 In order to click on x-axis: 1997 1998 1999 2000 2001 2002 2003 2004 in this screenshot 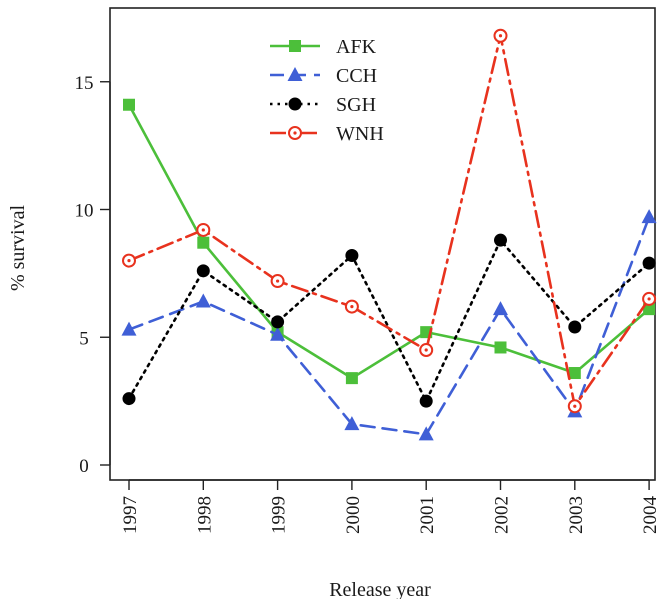, I will do `click(390, 507)`.